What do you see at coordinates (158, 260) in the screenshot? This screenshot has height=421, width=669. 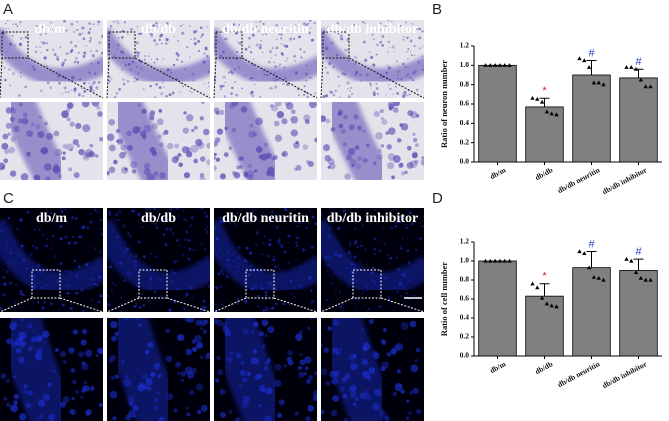 I see `image-content` at bounding box center [158, 260].